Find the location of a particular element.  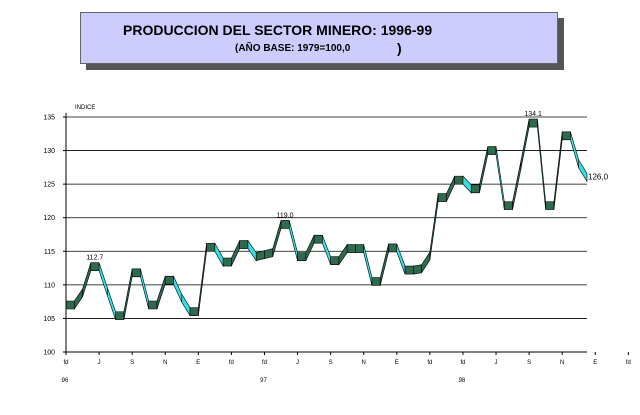

y-tick-label: 135 is located at coordinates (49, 118).